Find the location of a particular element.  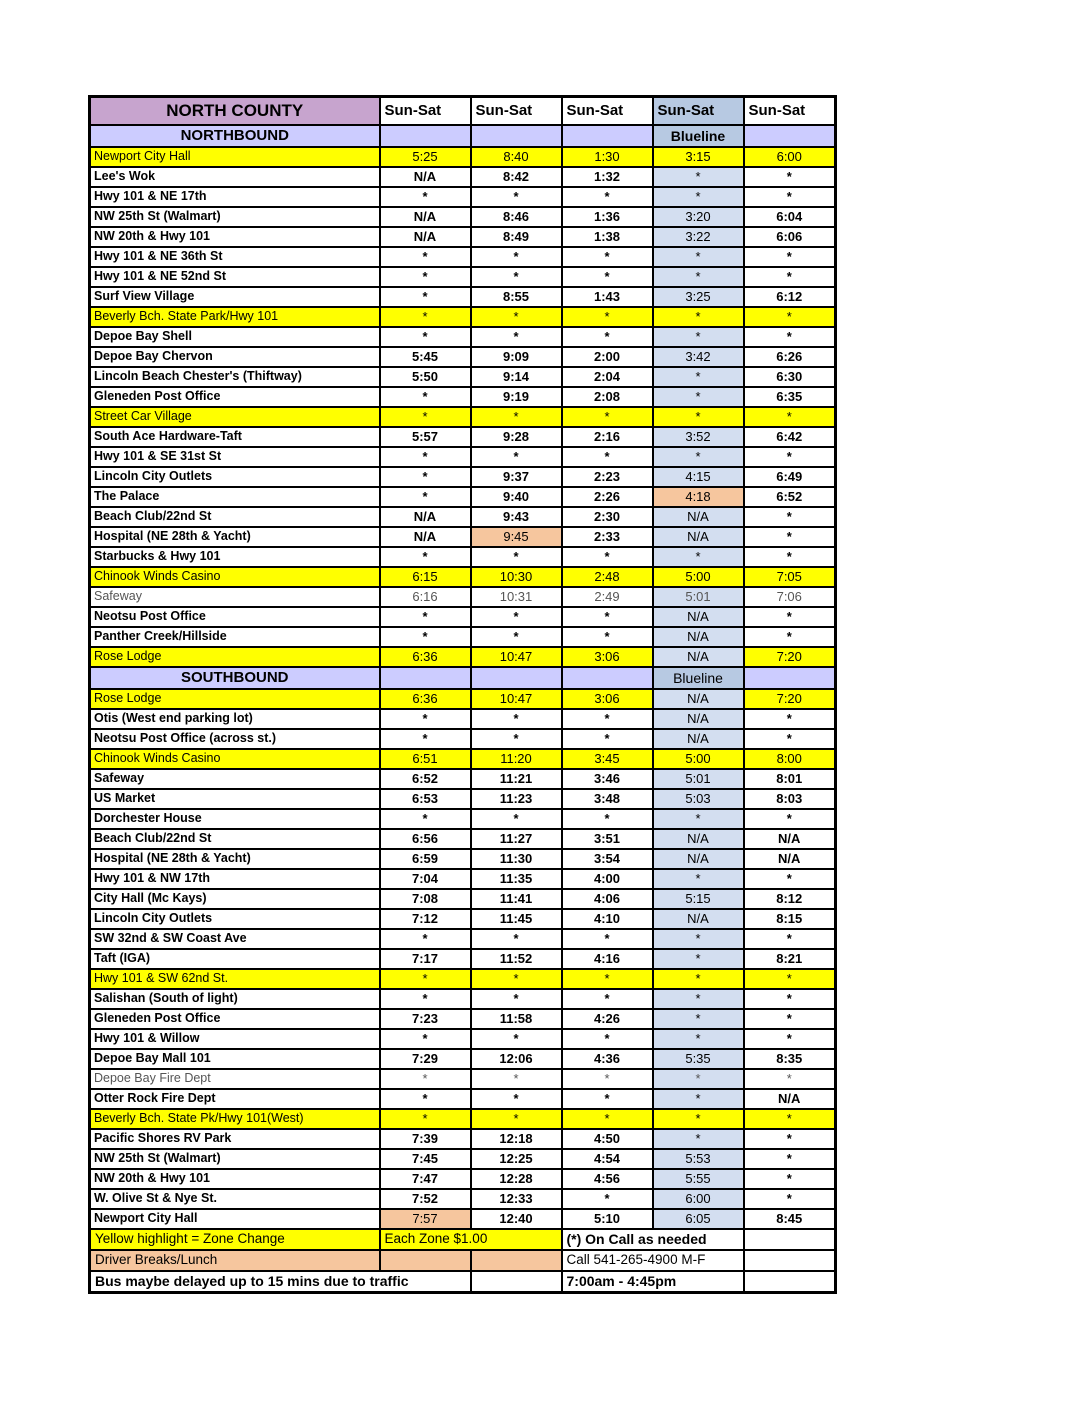

time-cell: 7:08 is located at coordinates (425, 899).